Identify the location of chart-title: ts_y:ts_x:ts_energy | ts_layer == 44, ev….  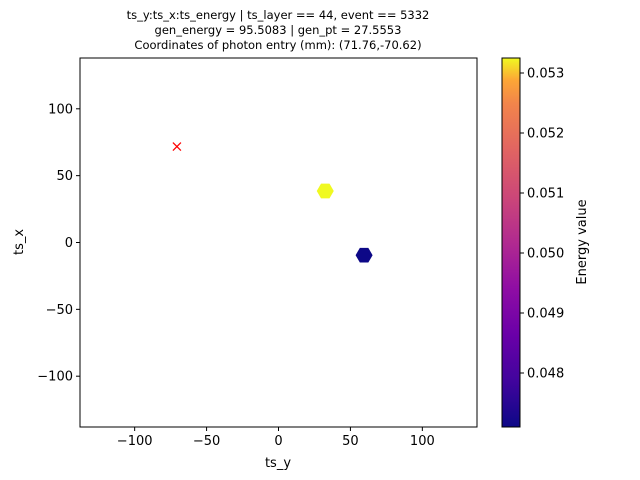
(278, 30).